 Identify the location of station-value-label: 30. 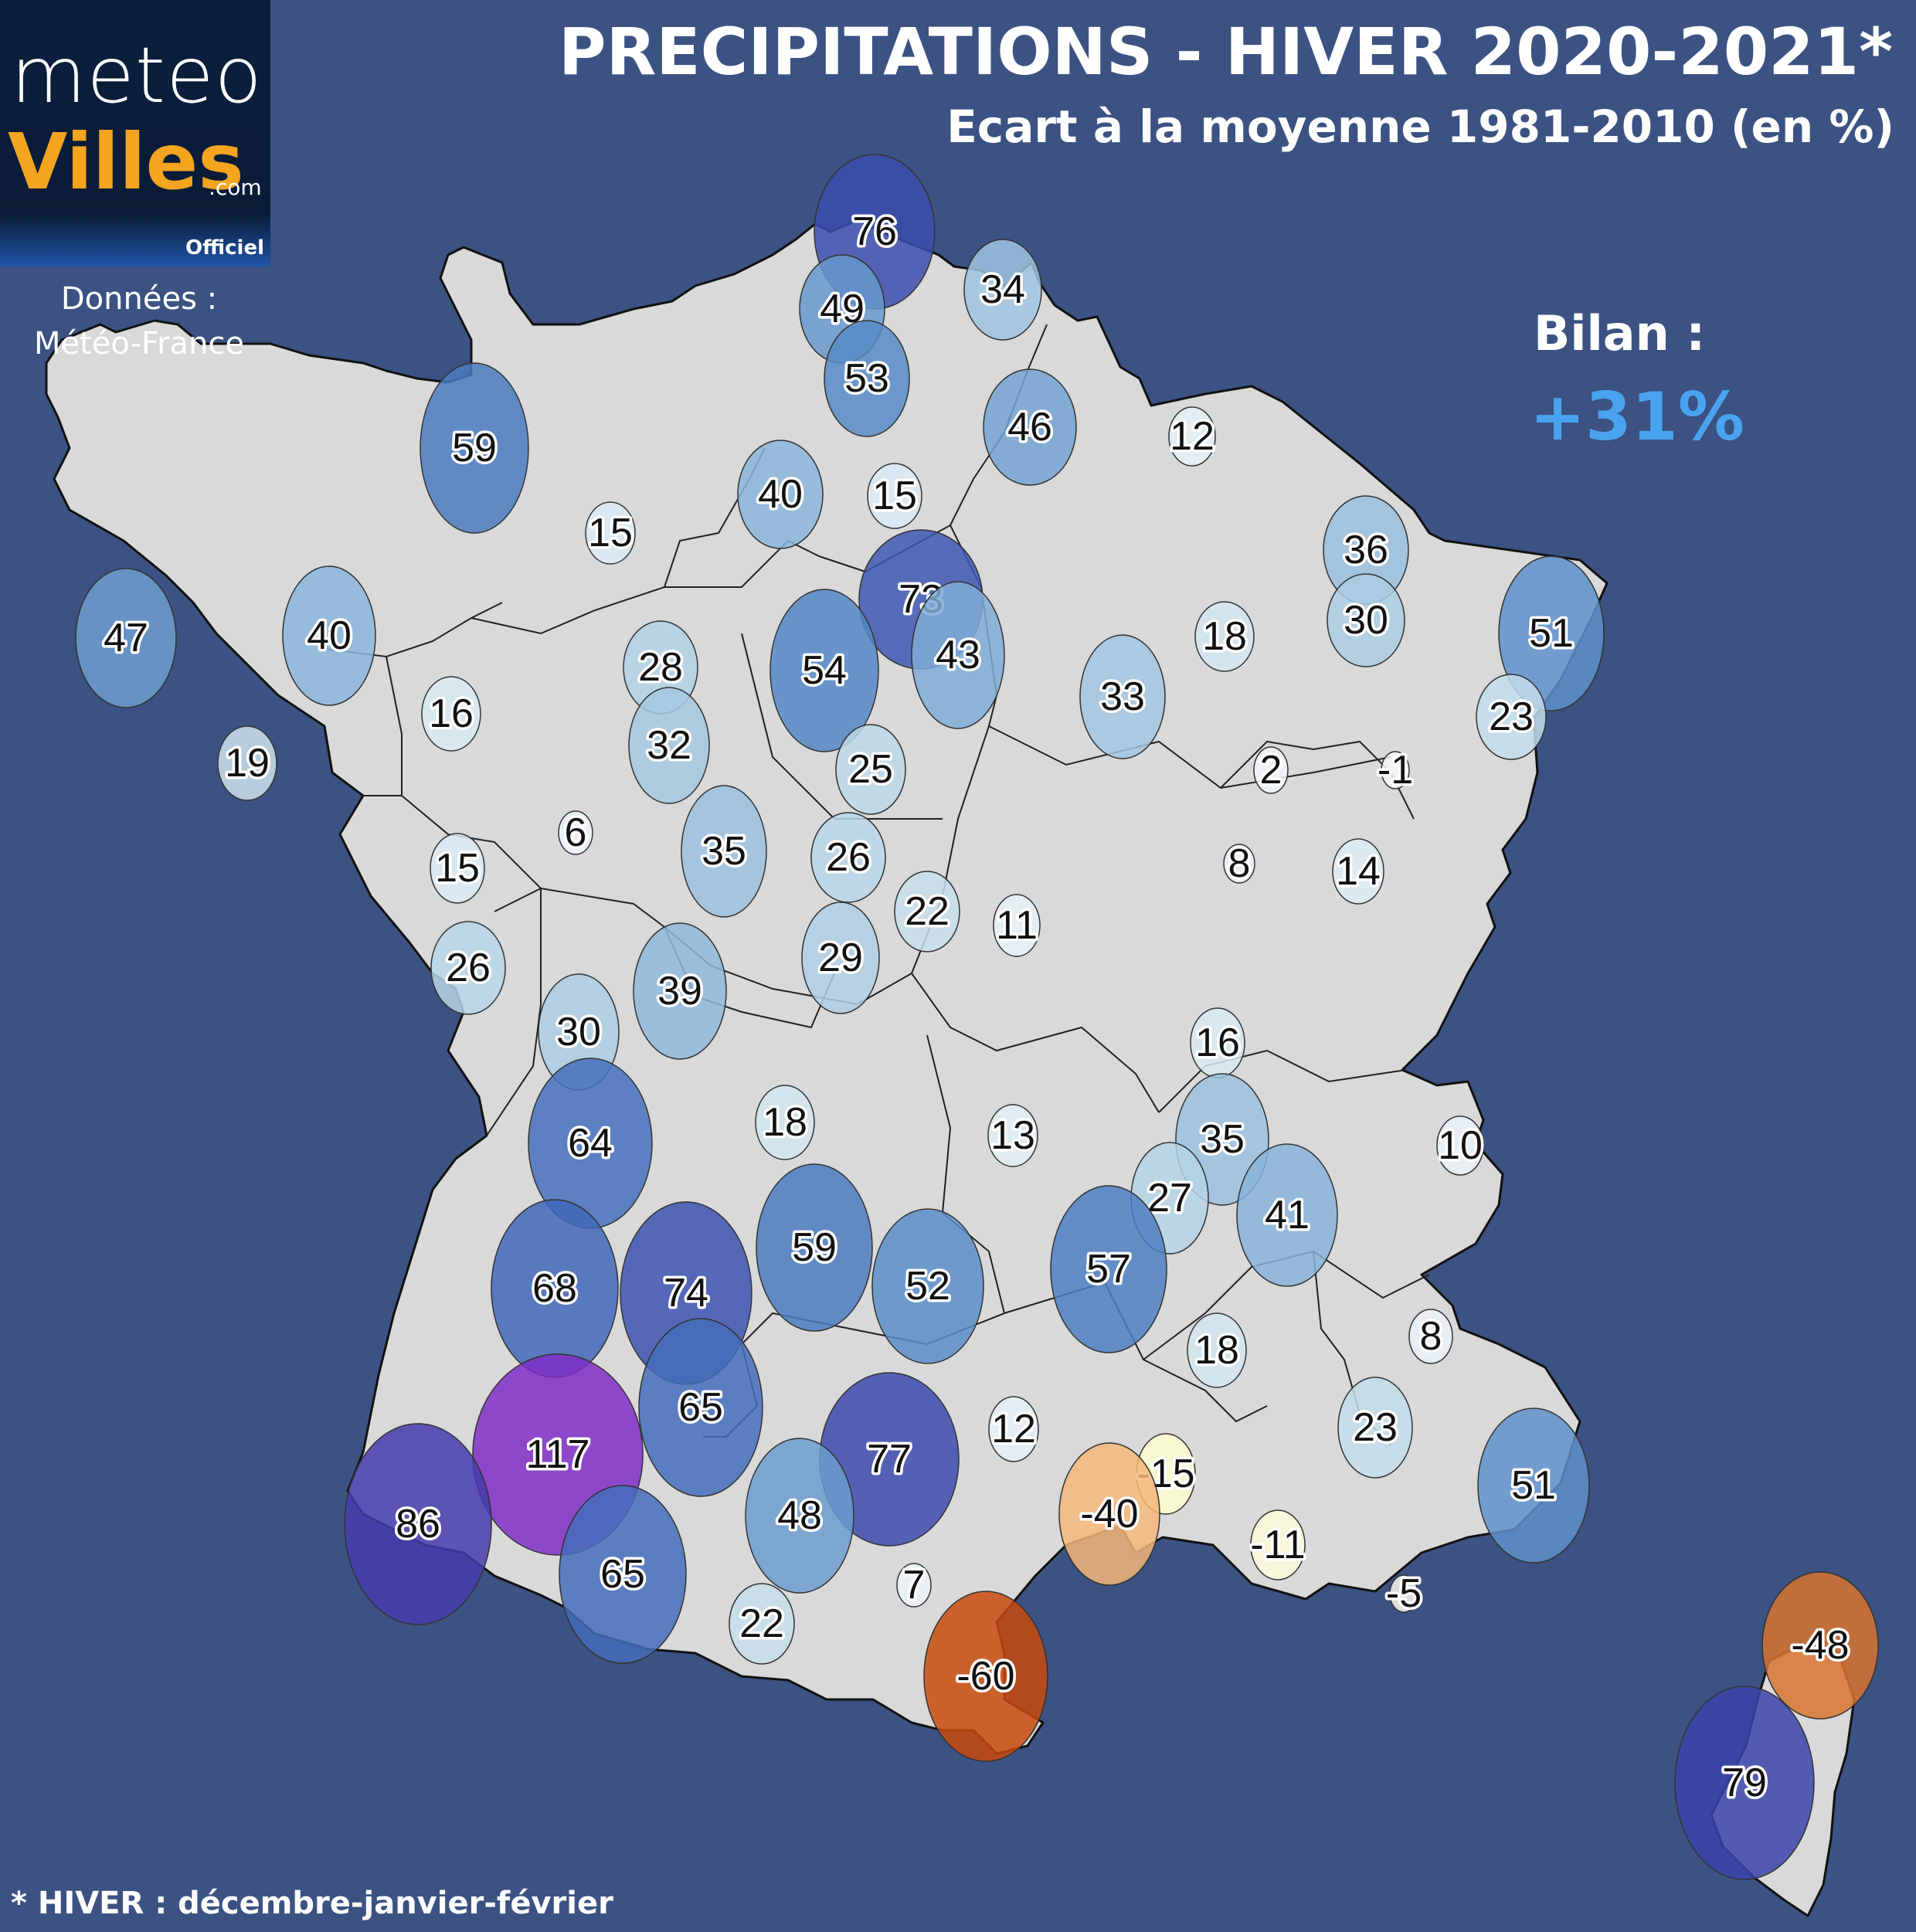
(1366, 620).